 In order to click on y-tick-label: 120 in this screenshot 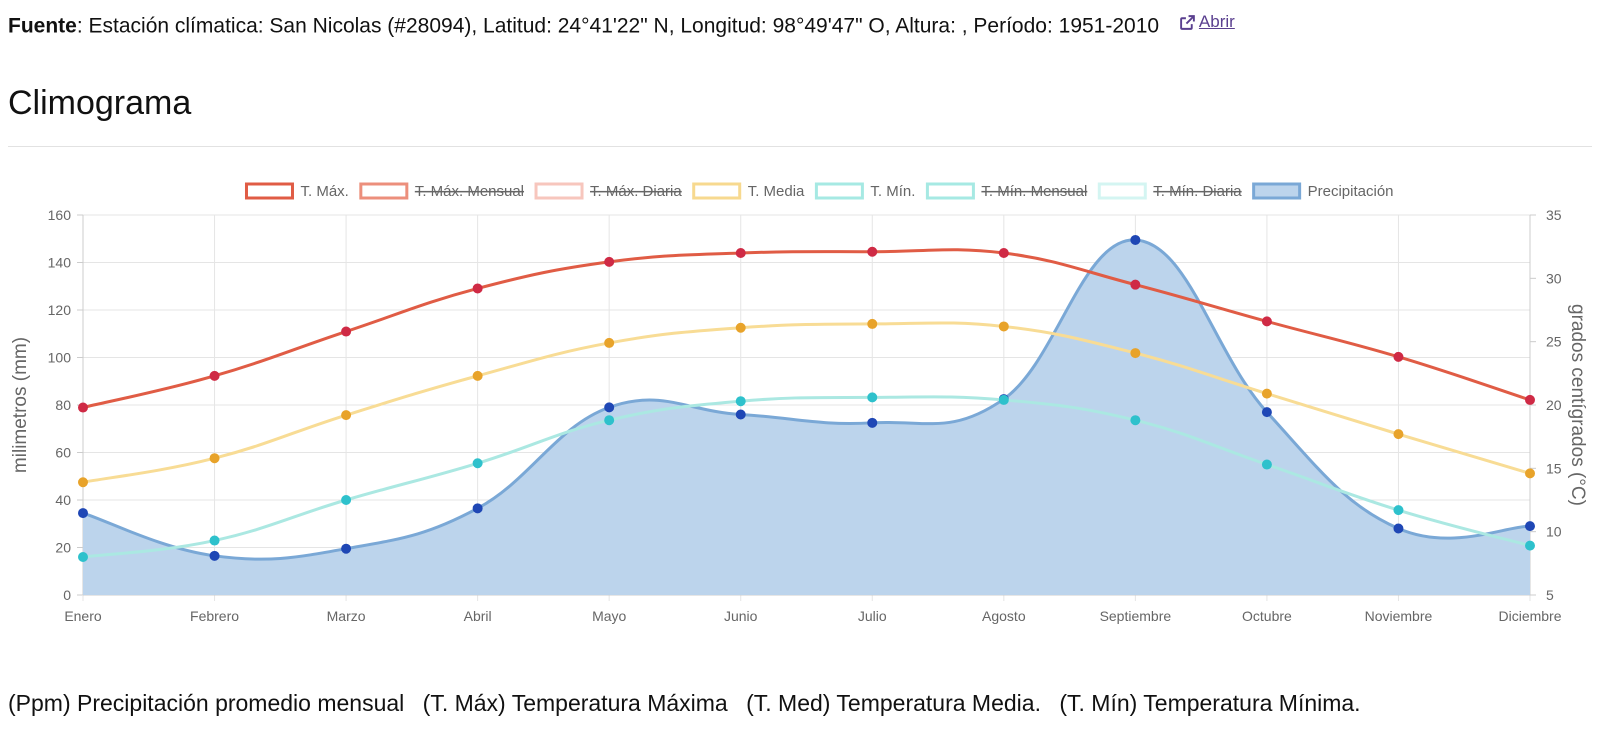, I will do `click(60, 310)`.